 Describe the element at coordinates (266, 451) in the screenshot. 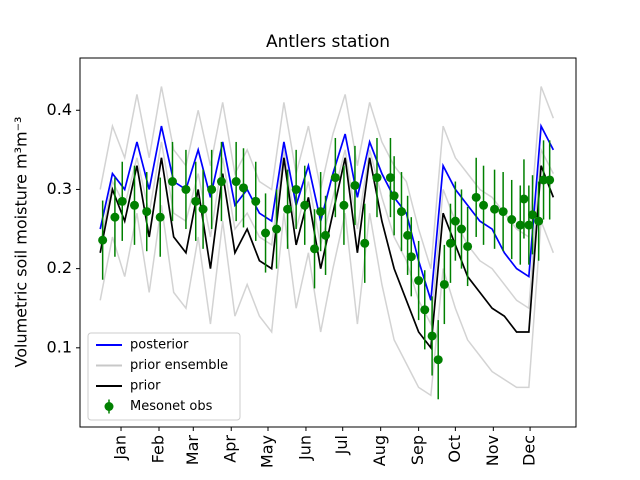

I see `x-tick-label: May` at that location.